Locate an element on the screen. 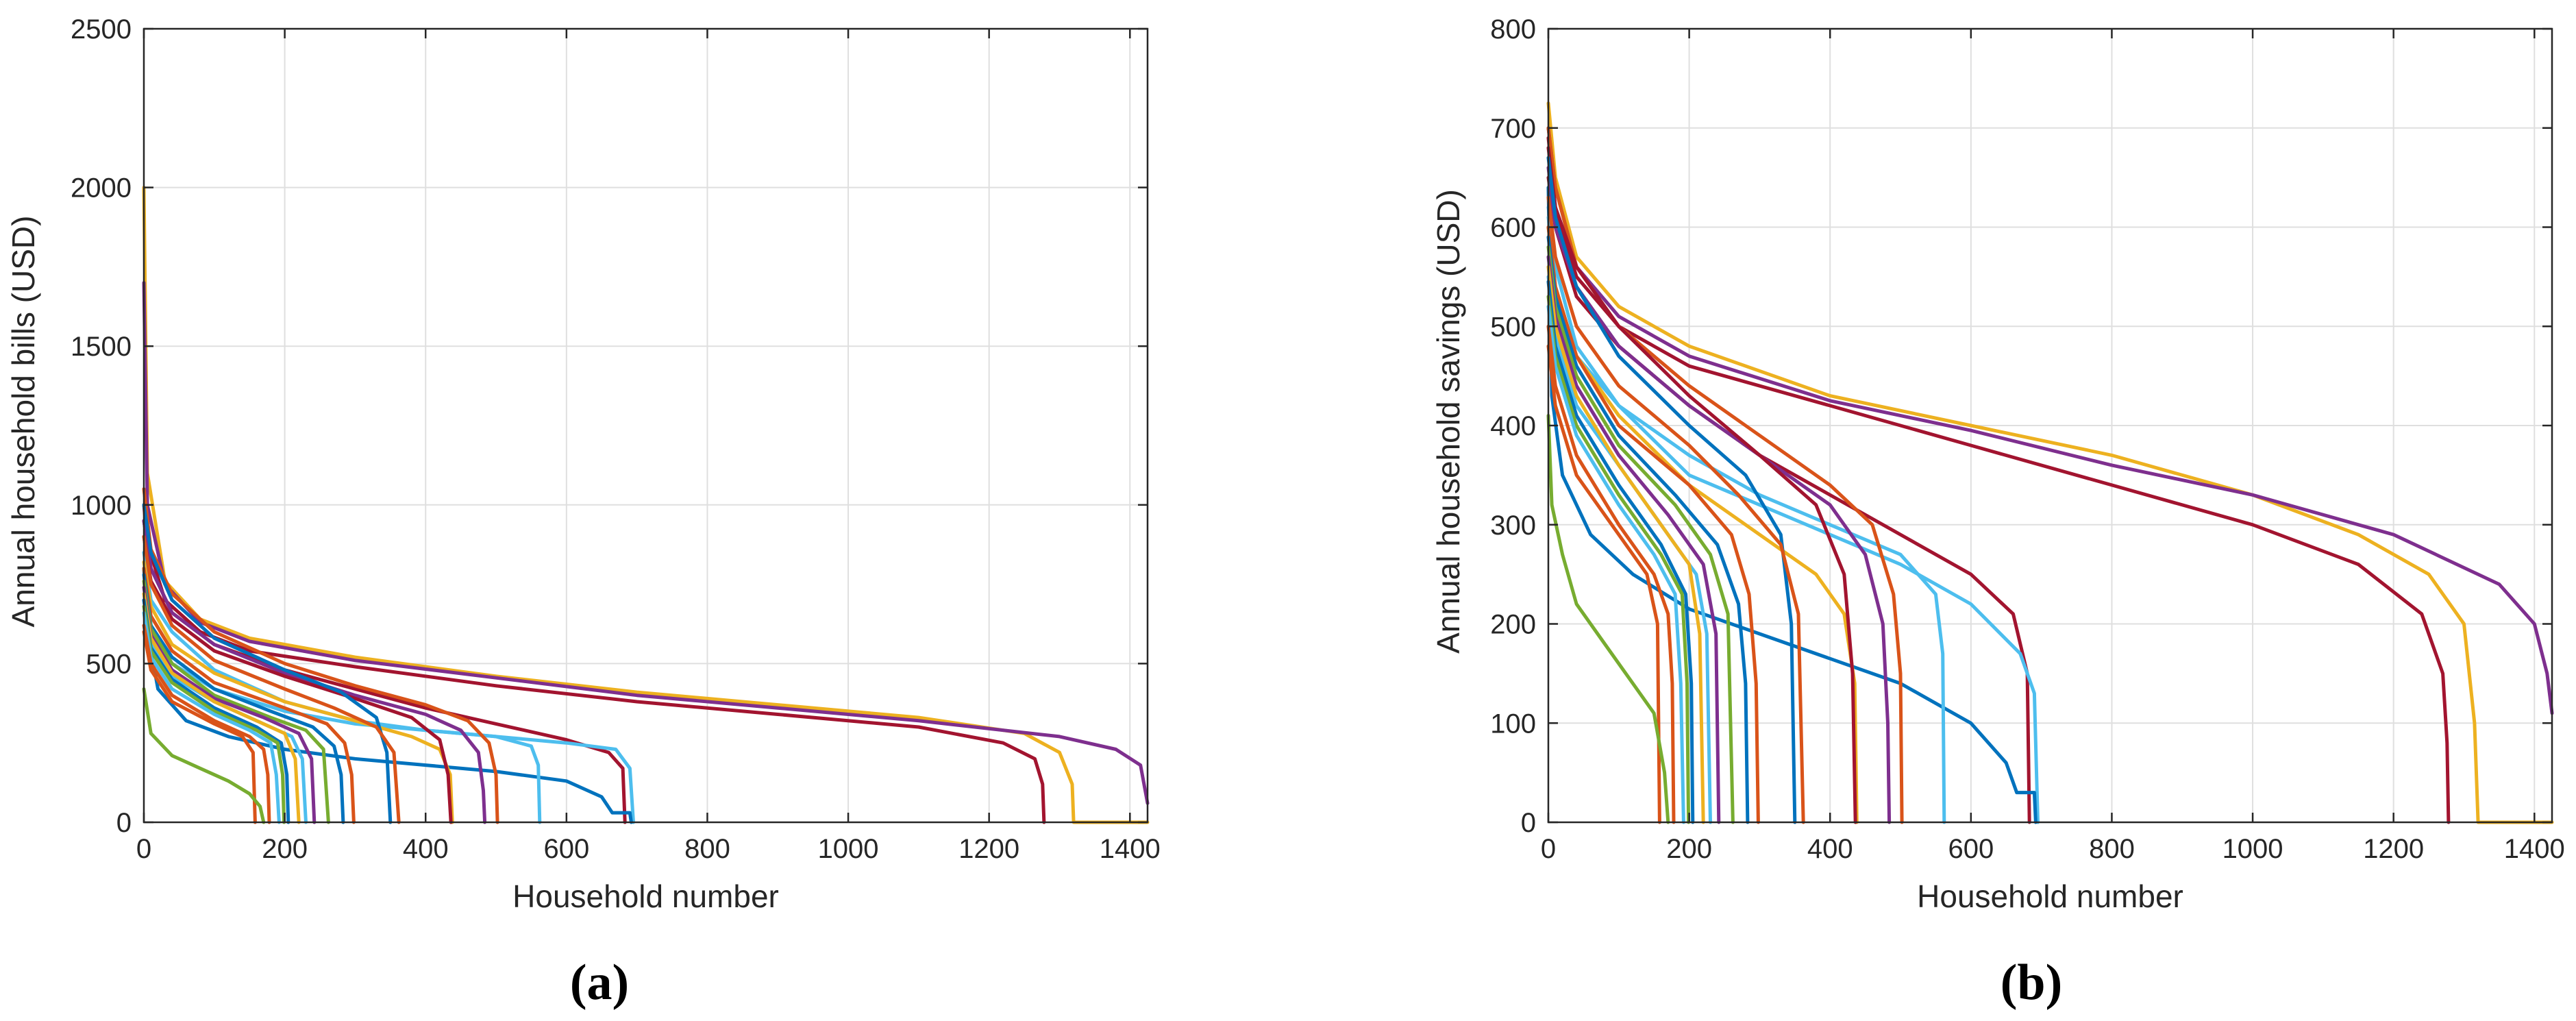  series-line-s9 is located at coordinates (314, 671).